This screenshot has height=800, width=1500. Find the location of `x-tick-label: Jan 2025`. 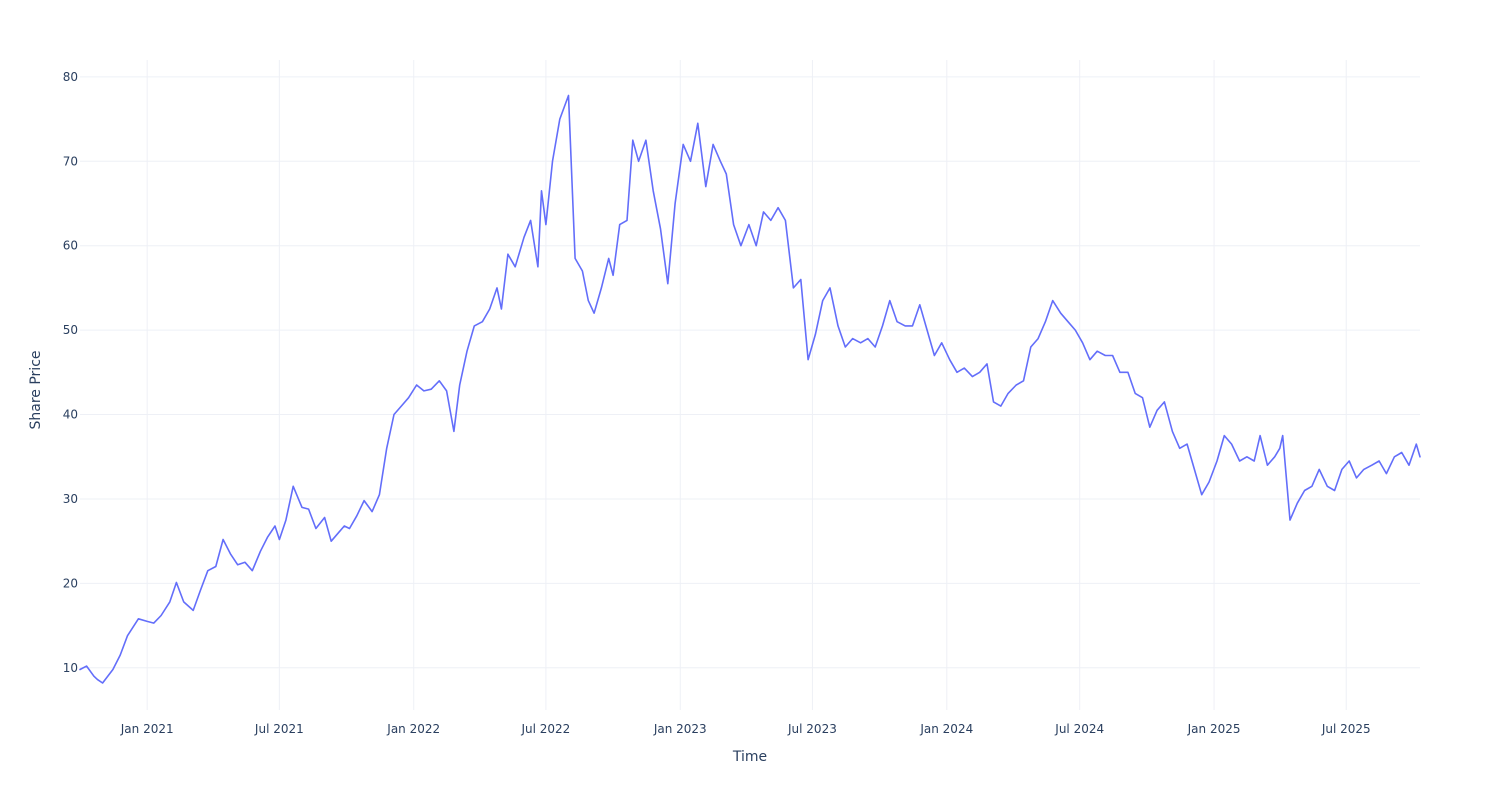

x-tick-label: Jan 2025 is located at coordinates (1214, 729).